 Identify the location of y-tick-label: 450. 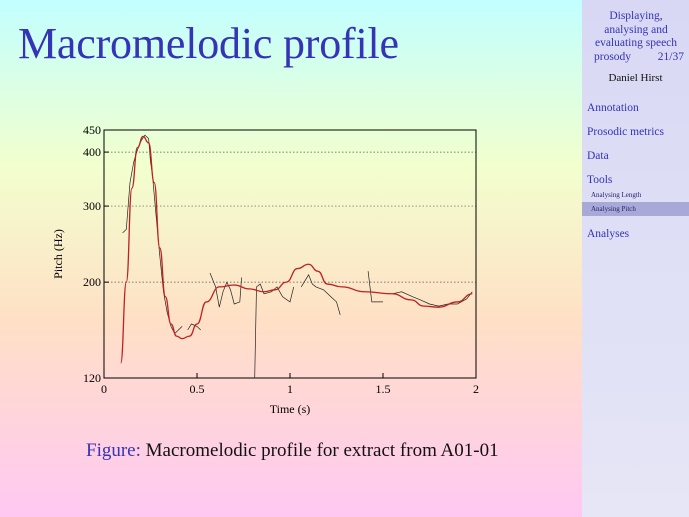
(92, 130).